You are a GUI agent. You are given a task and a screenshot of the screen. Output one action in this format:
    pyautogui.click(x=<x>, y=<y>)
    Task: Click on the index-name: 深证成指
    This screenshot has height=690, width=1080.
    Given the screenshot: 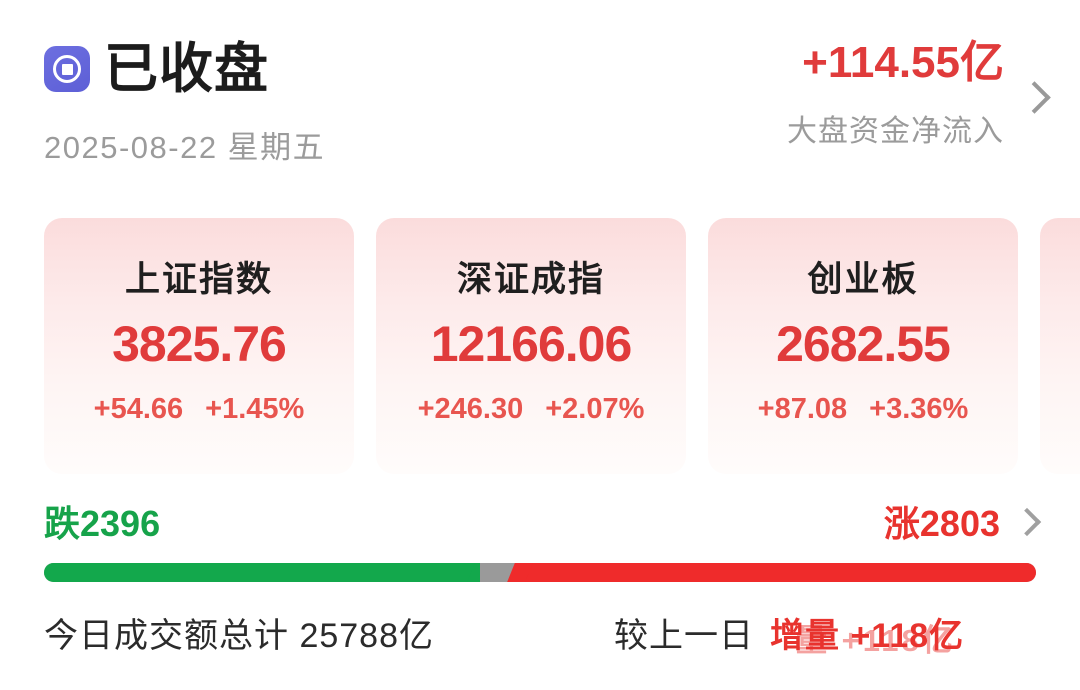 What is the action you would take?
    pyautogui.click(x=530, y=279)
    